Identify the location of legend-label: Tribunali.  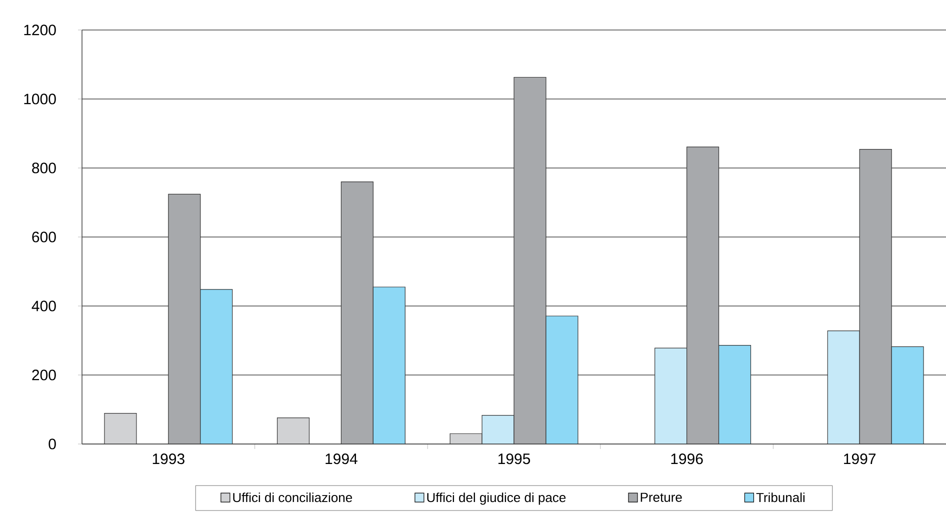
(780, 497).